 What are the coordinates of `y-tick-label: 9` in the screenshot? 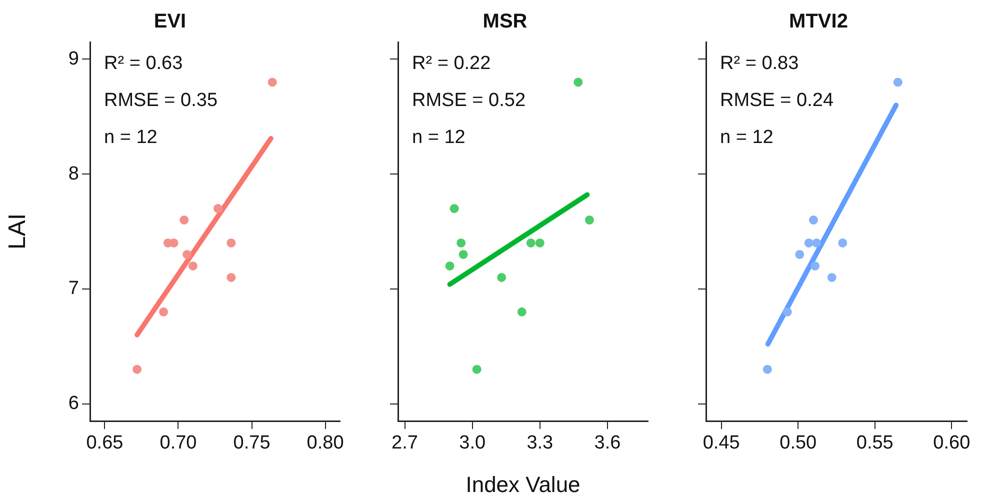 It's located at (73, 59).